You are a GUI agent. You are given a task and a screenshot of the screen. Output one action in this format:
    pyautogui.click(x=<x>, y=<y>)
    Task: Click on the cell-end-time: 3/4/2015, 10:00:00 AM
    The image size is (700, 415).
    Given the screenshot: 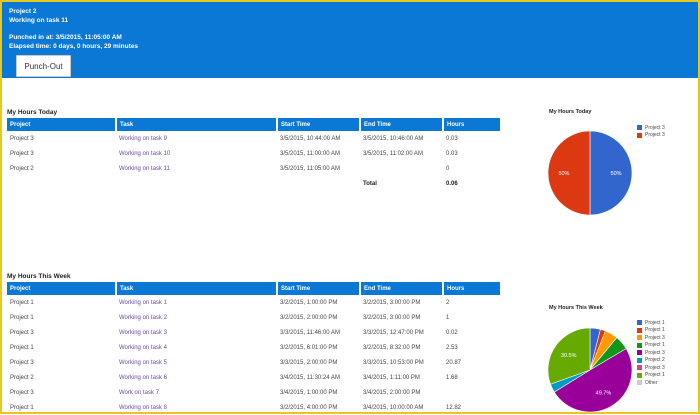 What is the action you would take?
    pyautogui.click(x=393, y=407)
    